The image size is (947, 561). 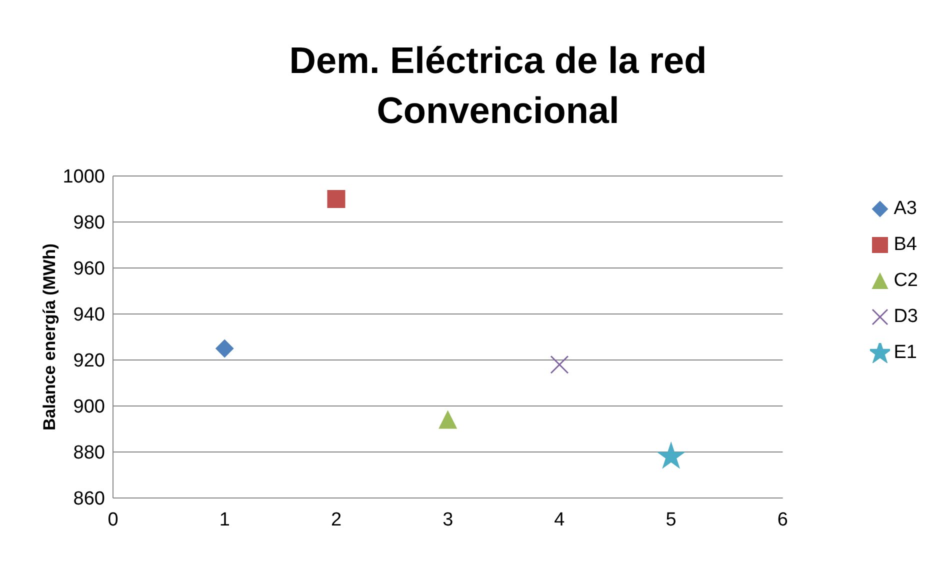 What do you see at coordinates (83, 177) in the screenshot?
I see `y-tick-label: 1000` at bounding box center [83, 177].